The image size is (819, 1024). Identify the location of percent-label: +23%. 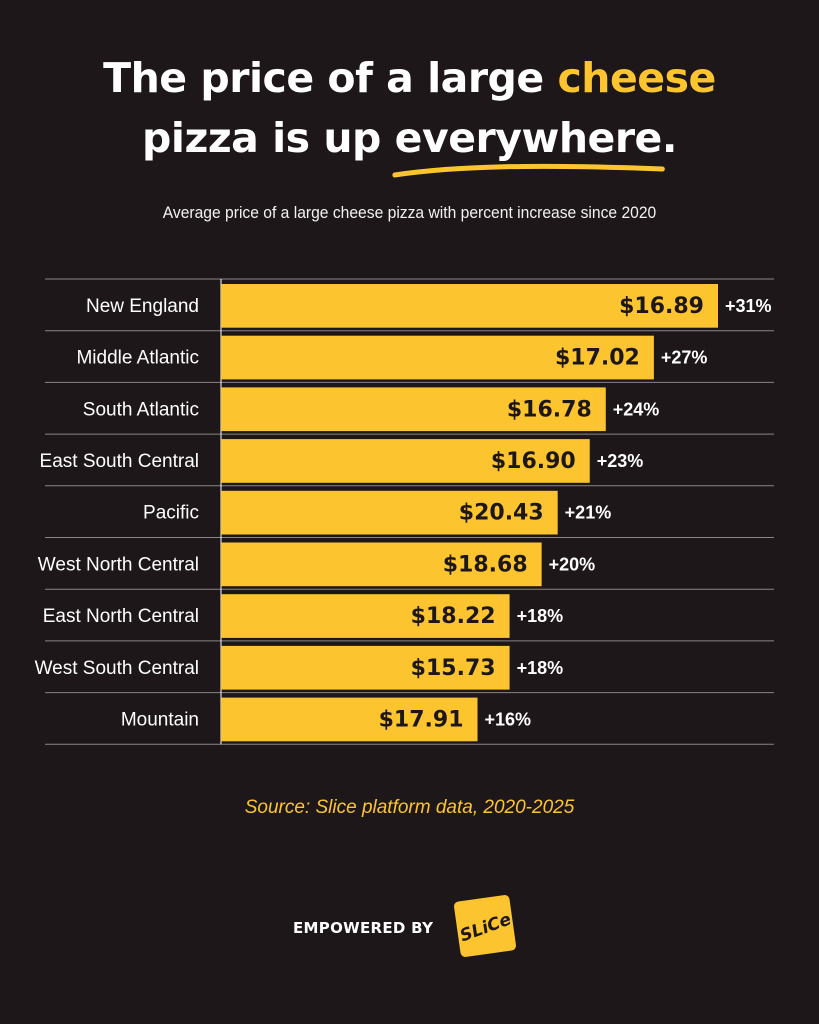
(620, 461).